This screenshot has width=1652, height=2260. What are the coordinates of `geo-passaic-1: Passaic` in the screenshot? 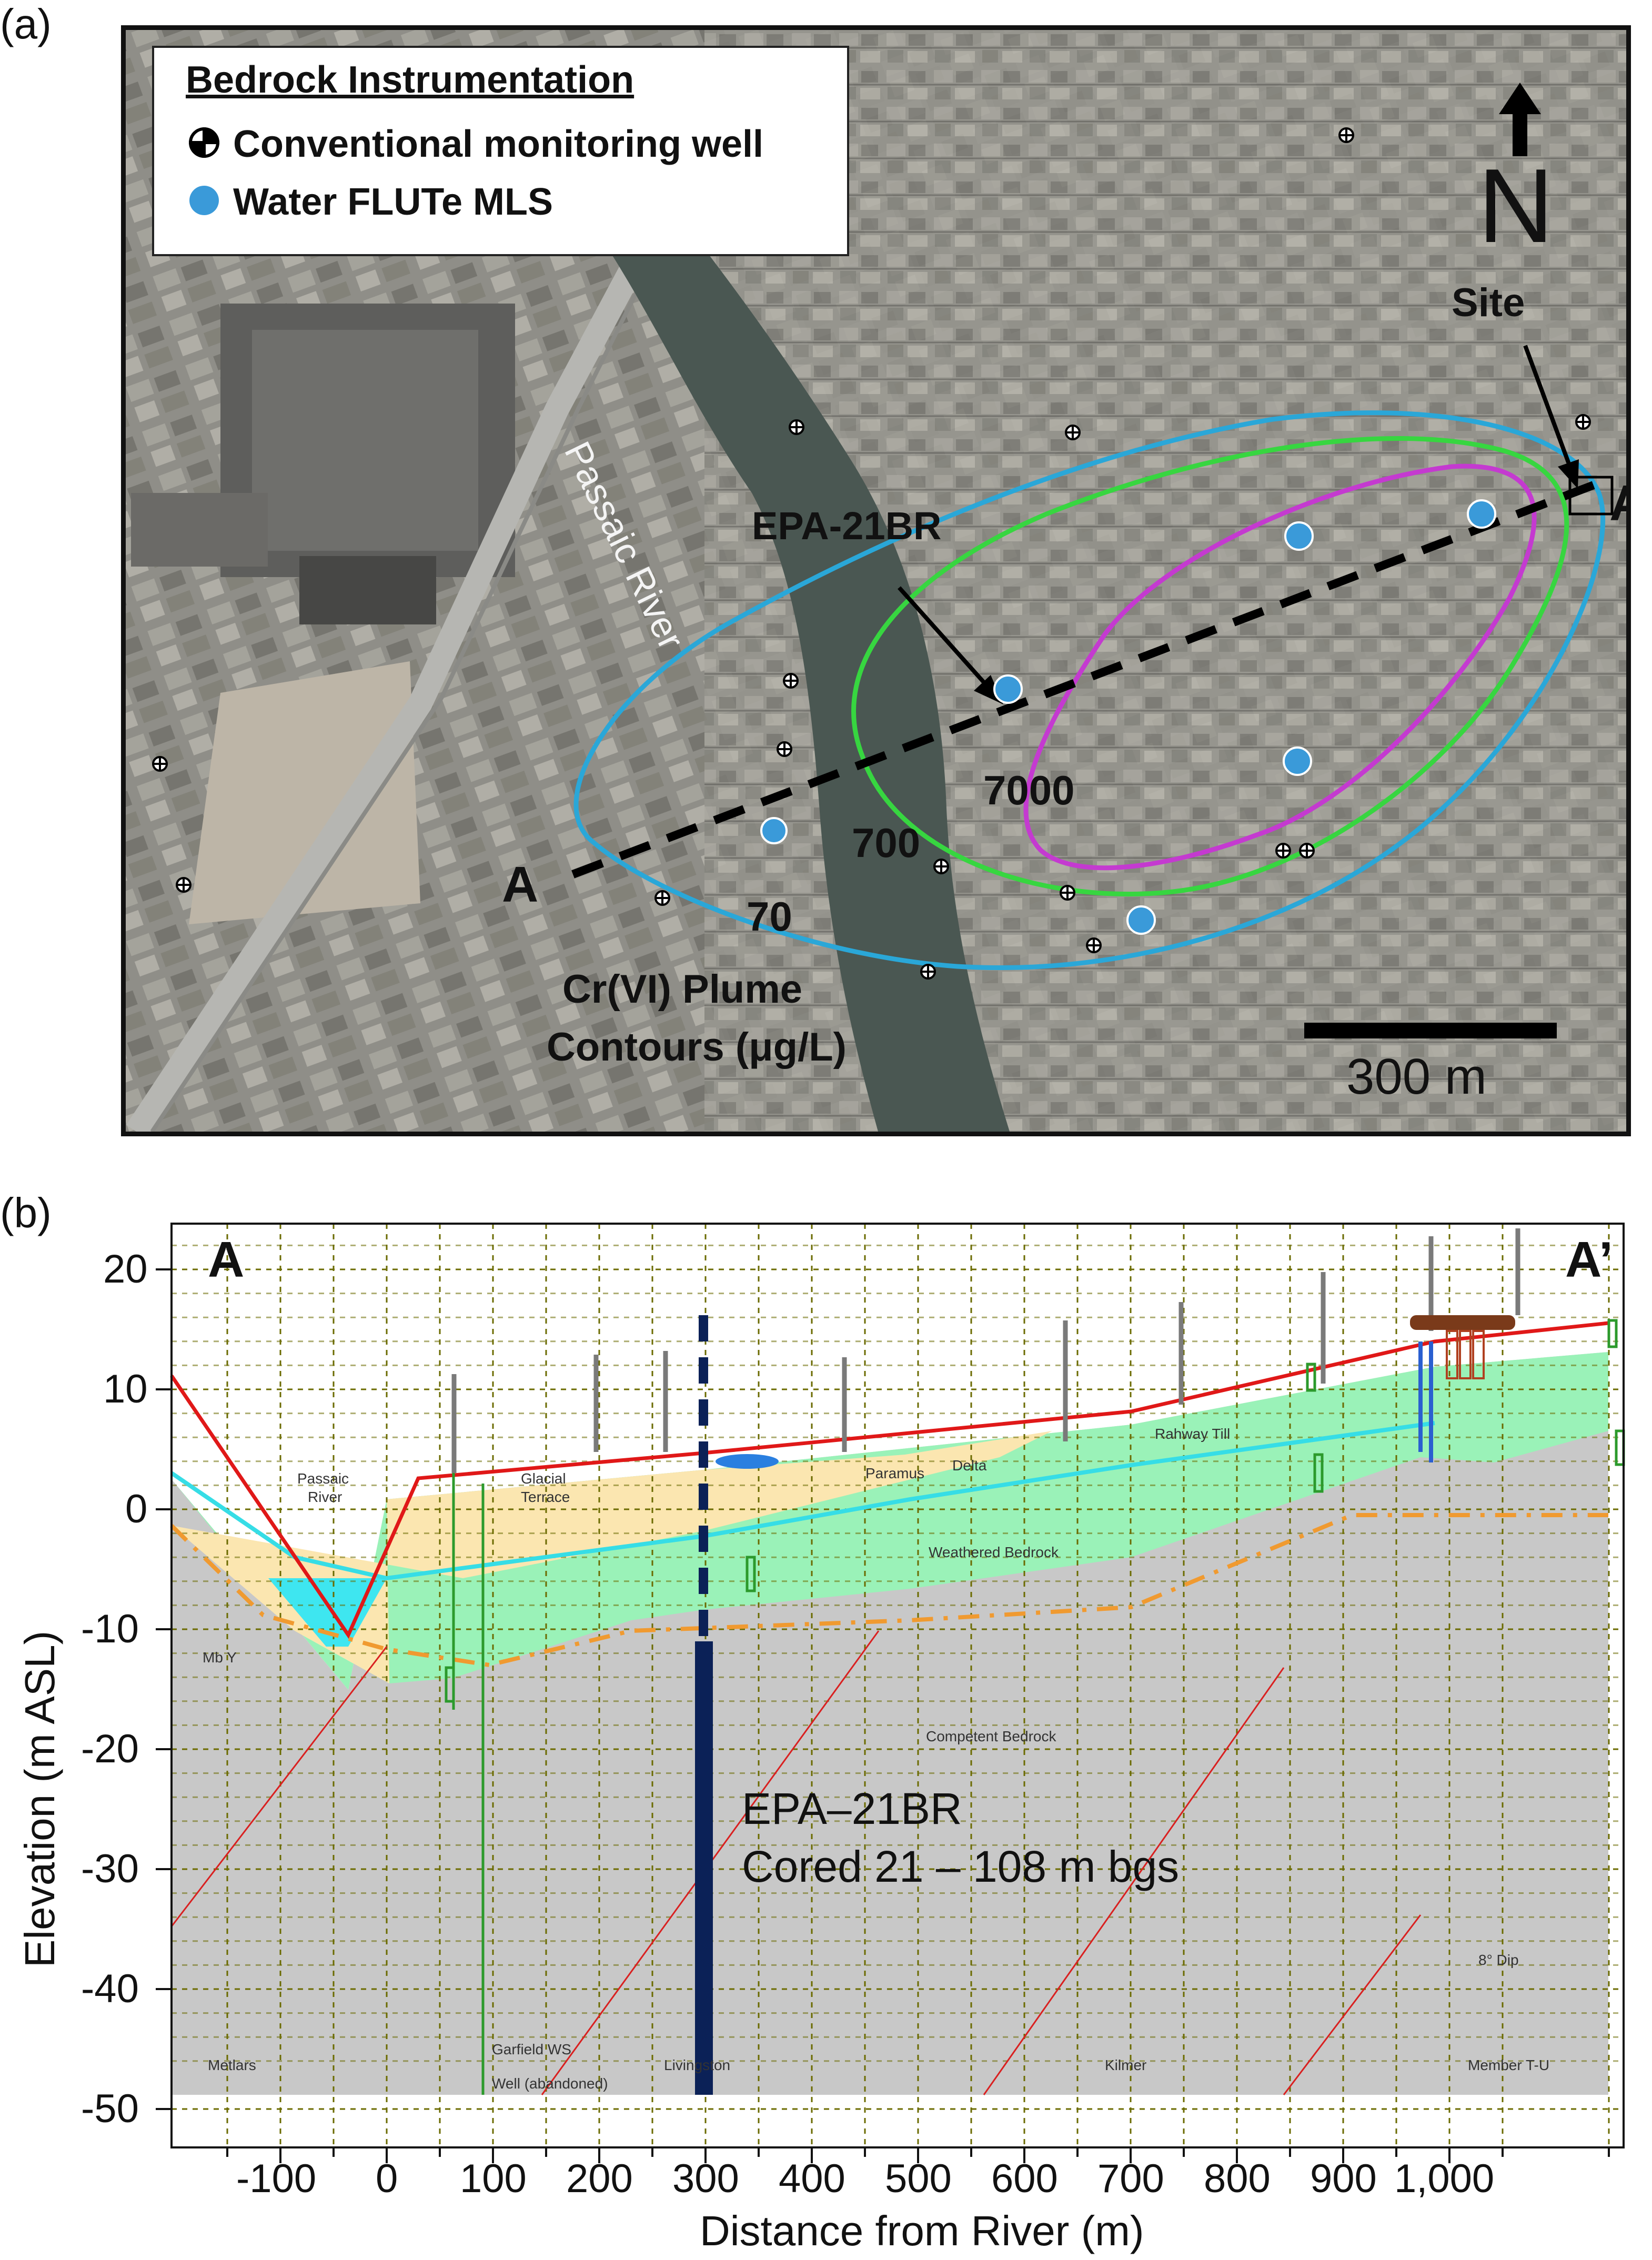 It's located at (323, 1478).